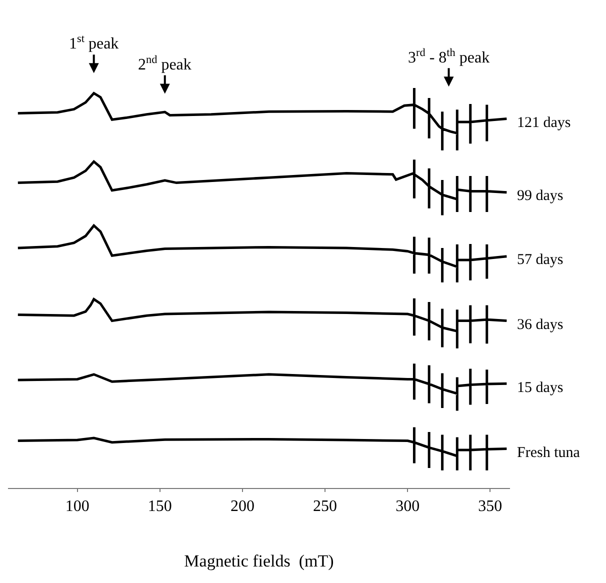  What do you see at coordinates (544, 123) in the screenshot?
I see `series-label: 121 days` at bounding box center [544, 123].